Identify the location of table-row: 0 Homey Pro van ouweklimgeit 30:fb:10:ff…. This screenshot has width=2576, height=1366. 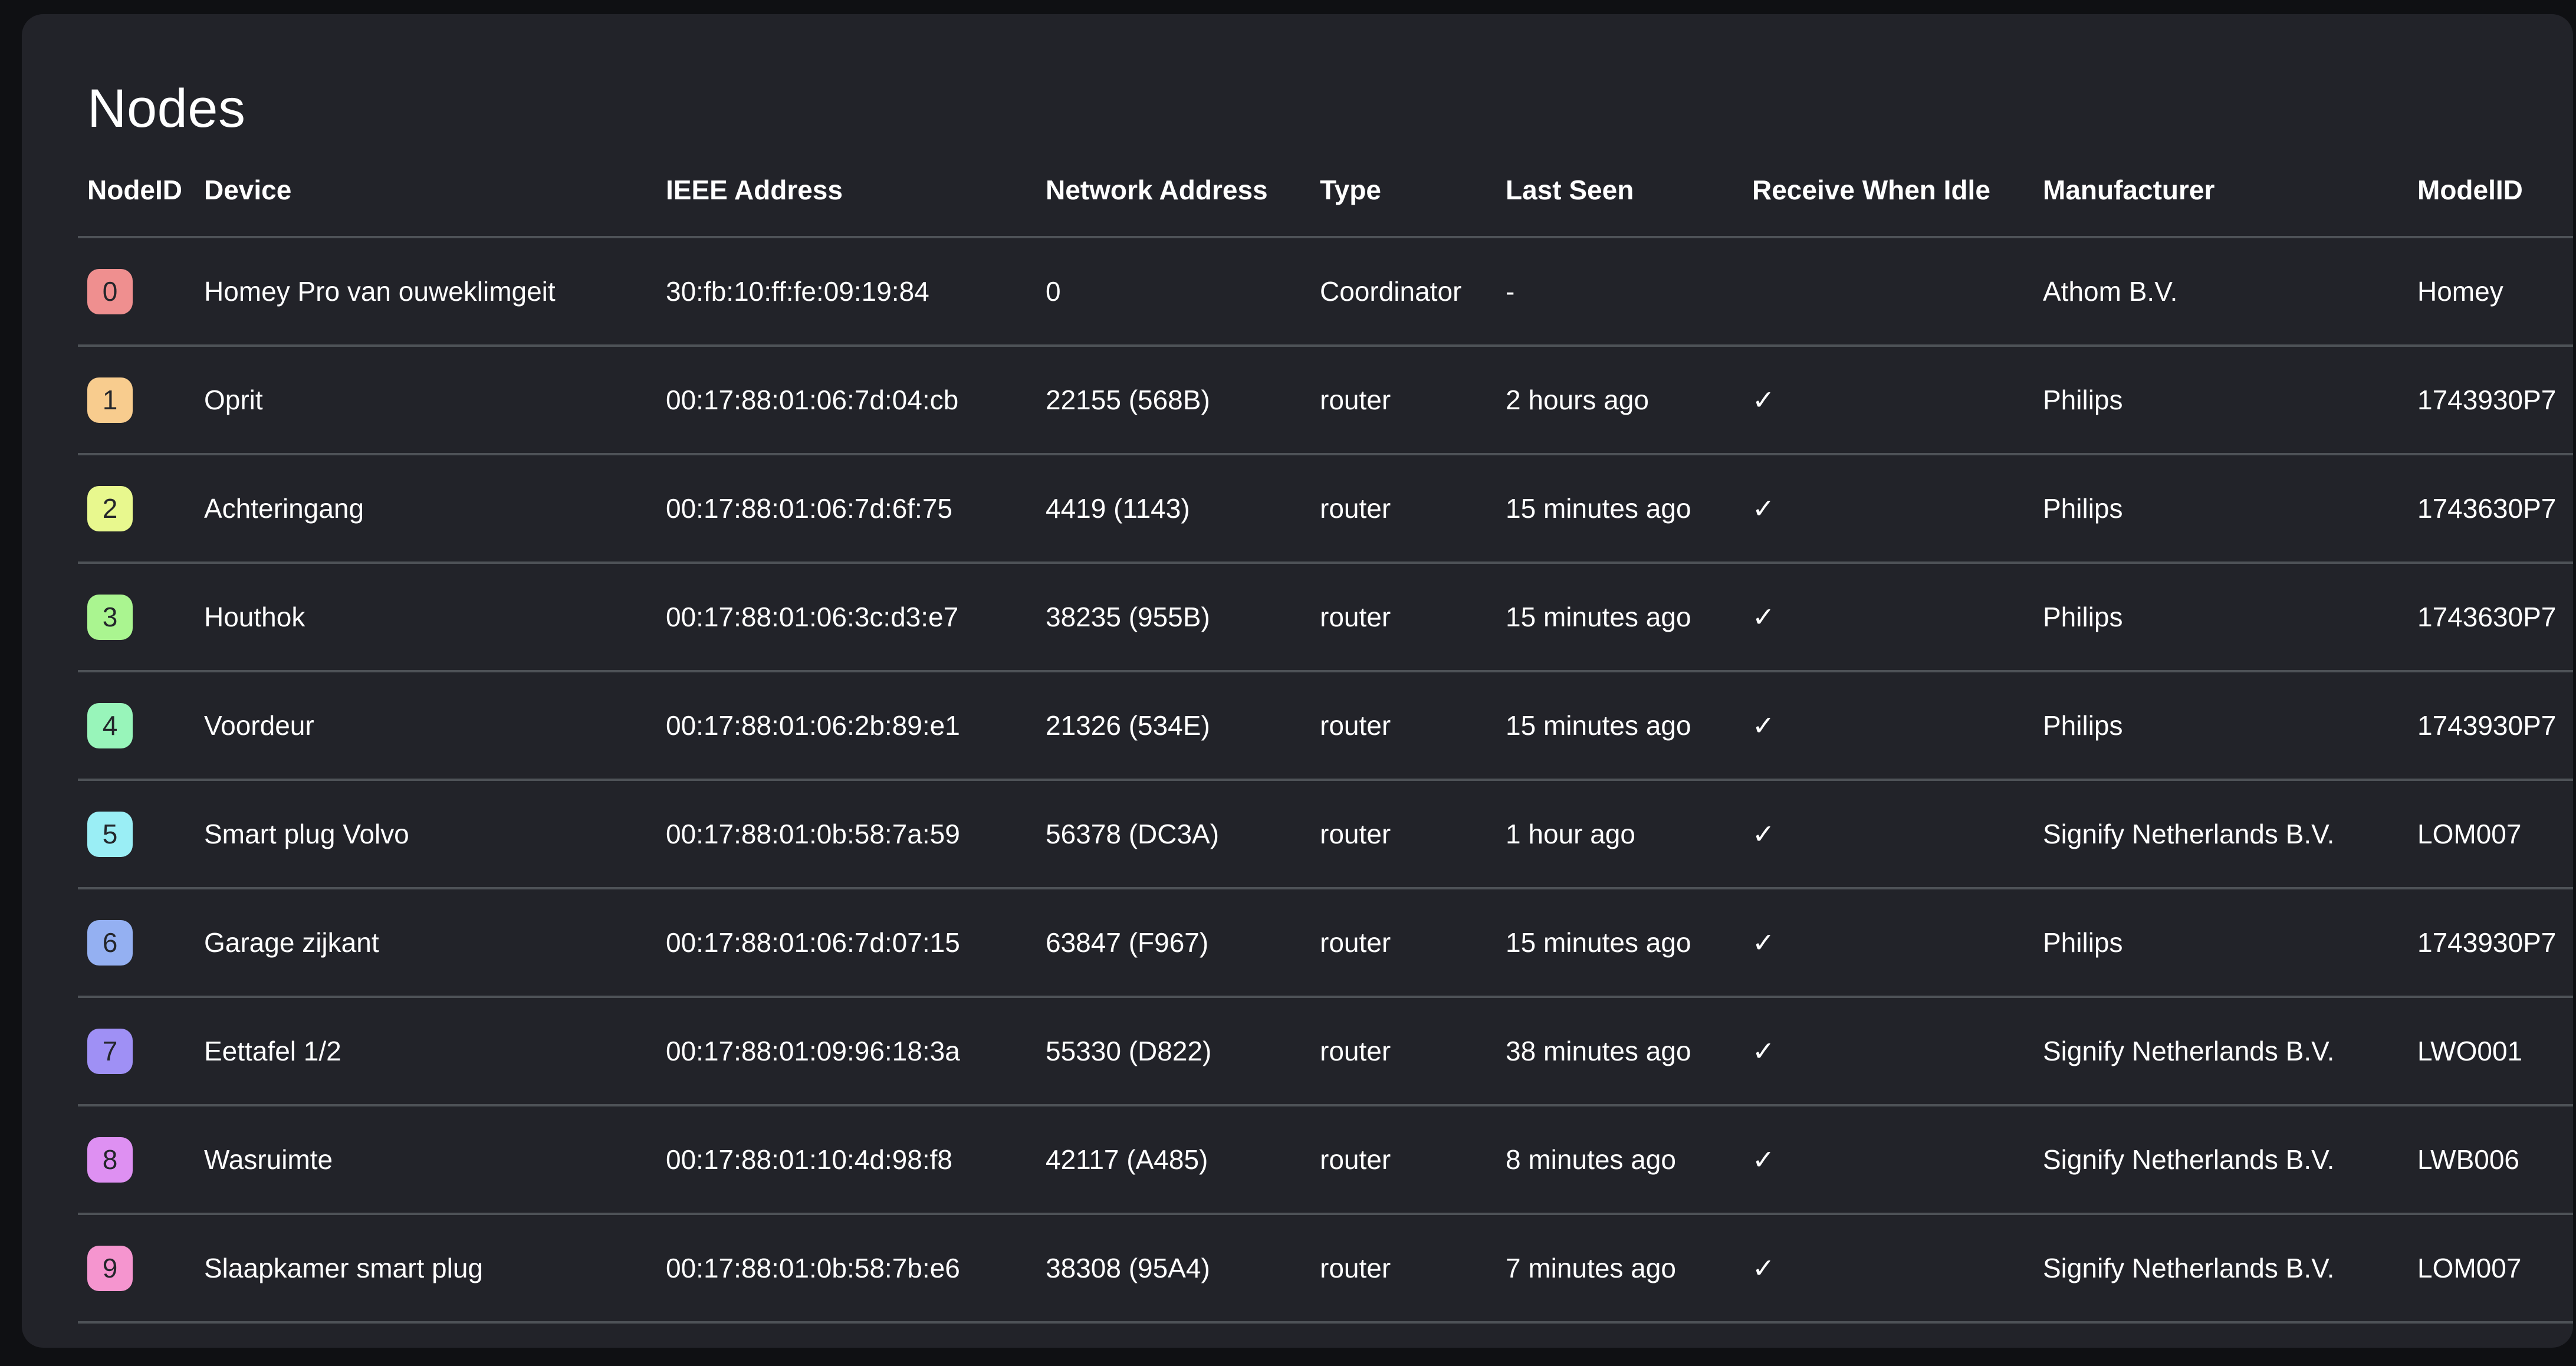
(1325, 292).